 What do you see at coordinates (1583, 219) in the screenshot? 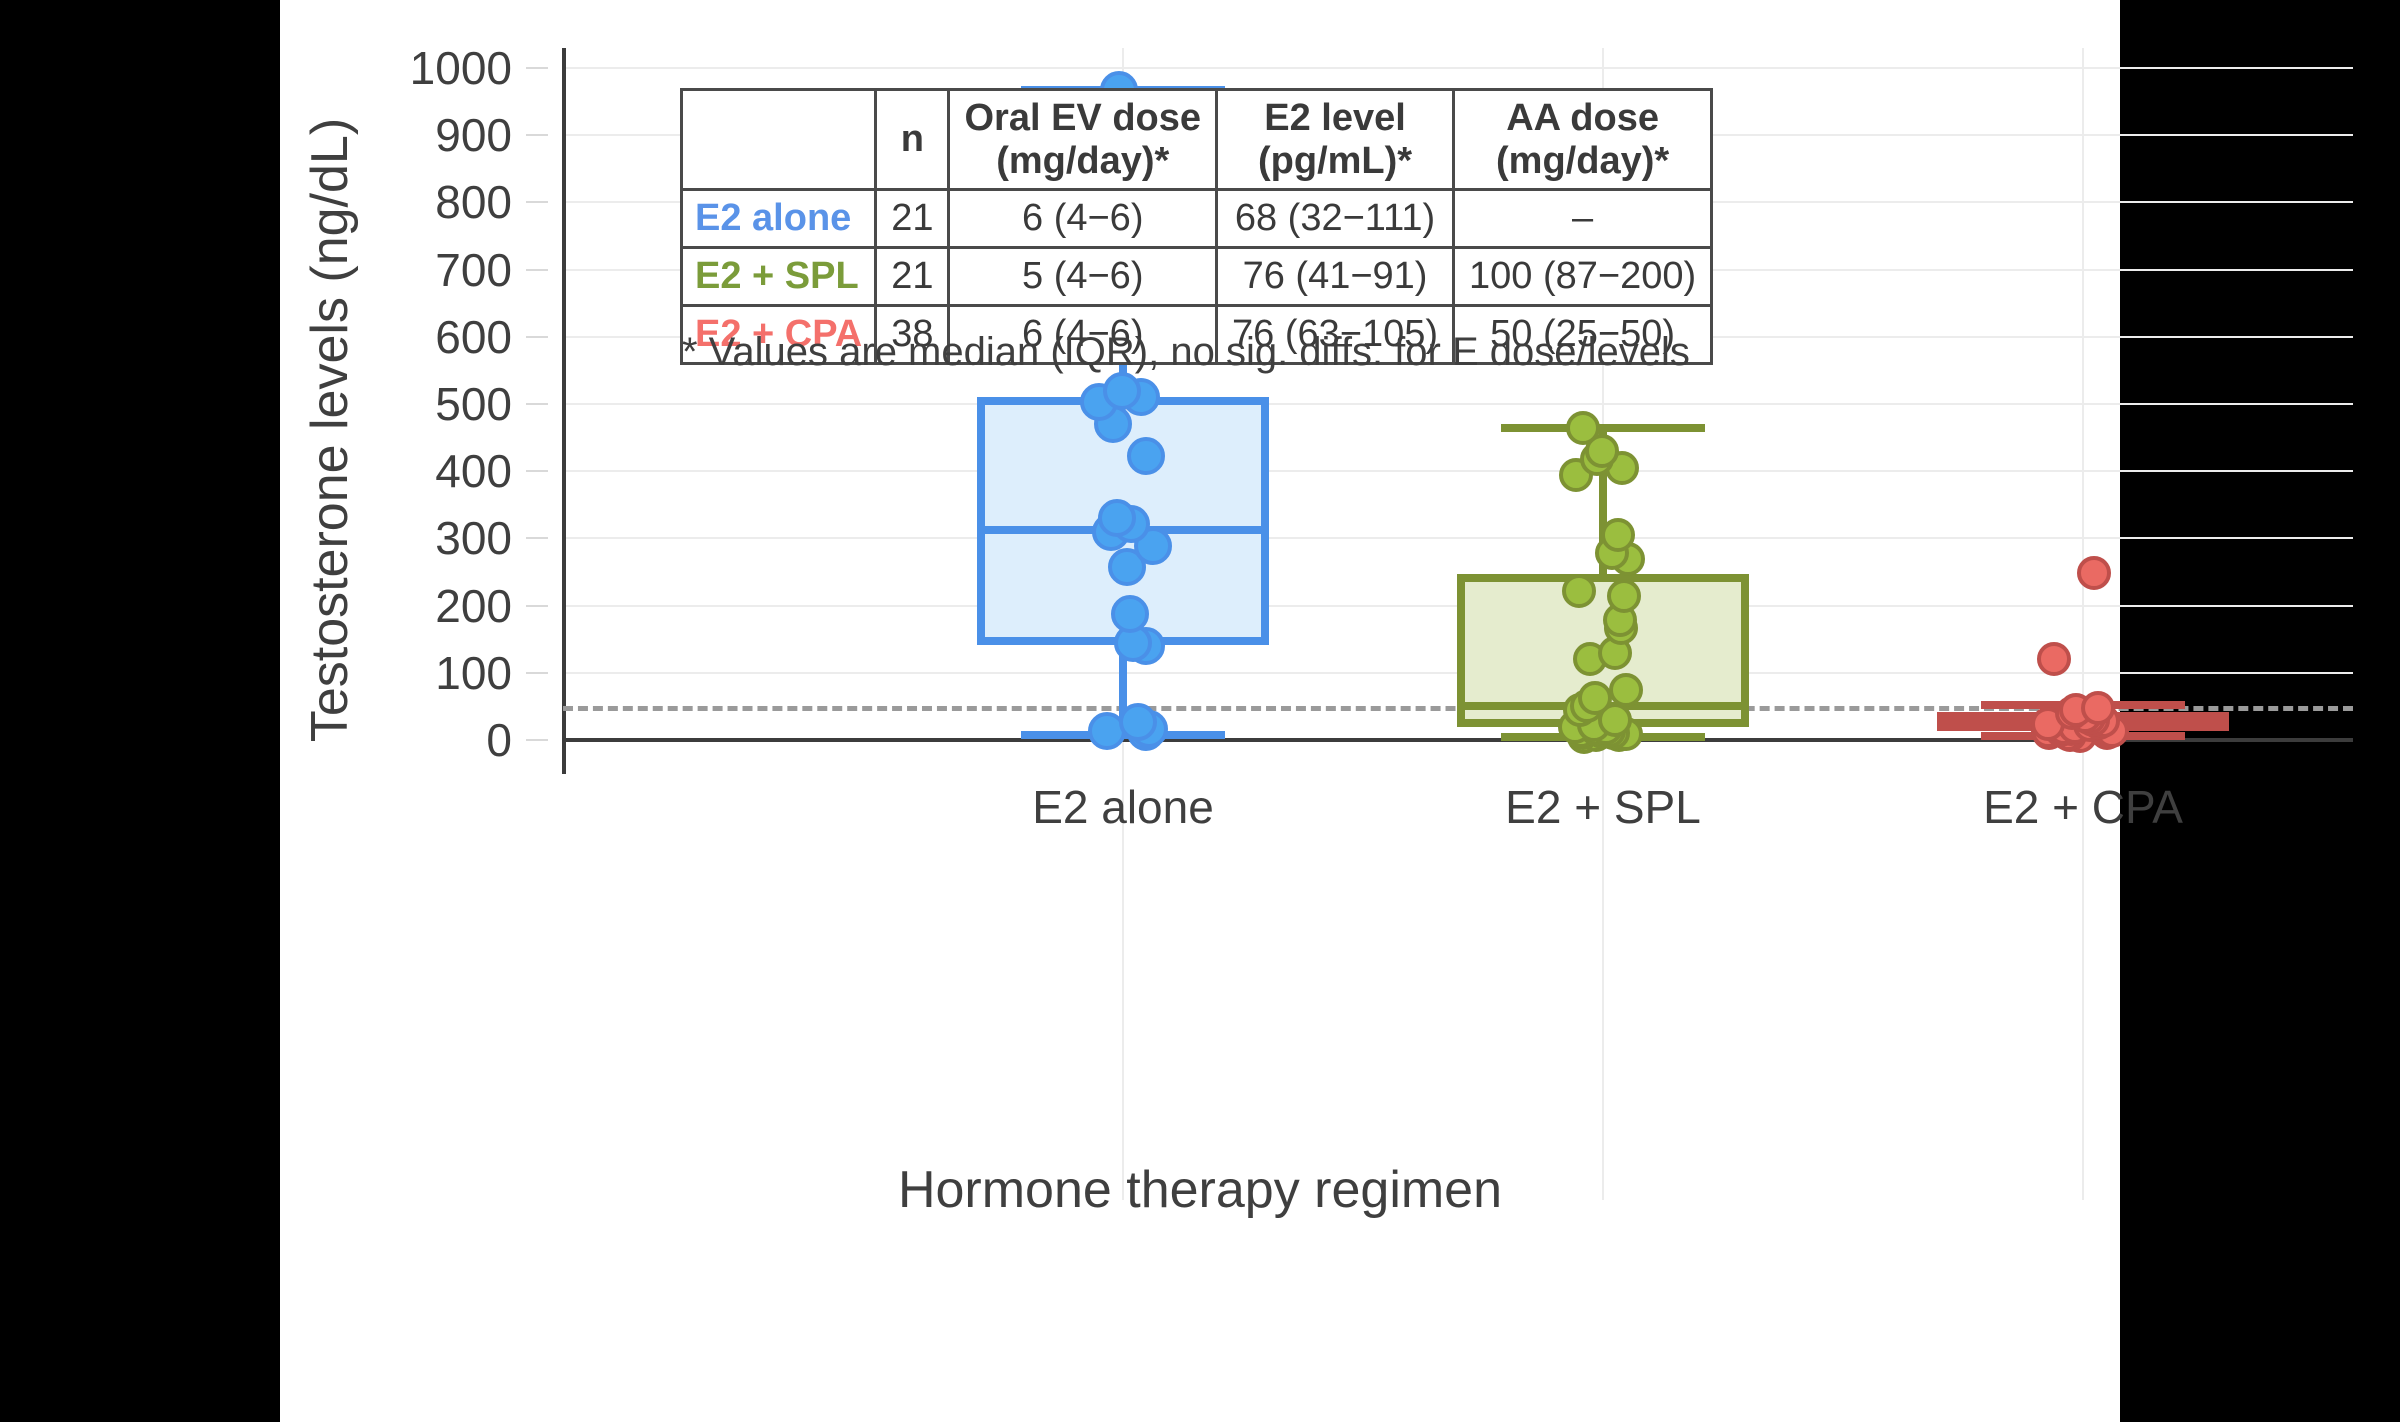
I see `cell-aa-dose-0: –` at bounding box center [1583, 219].